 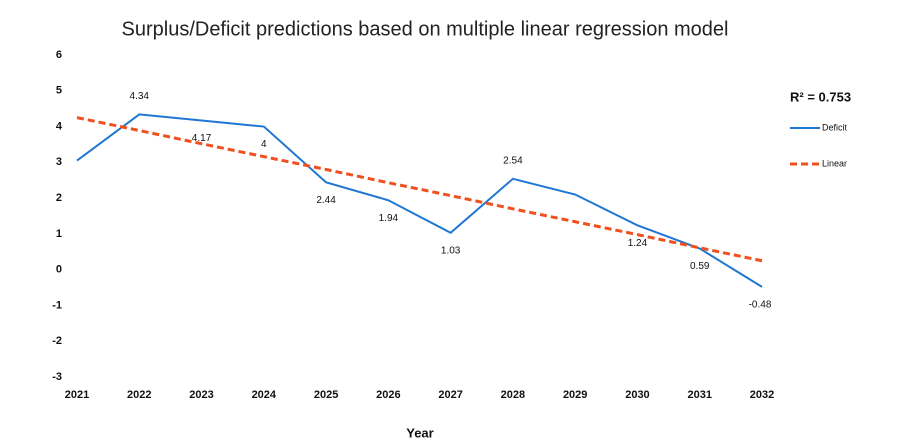 I want to click on x-tick-label: 2022, so click(x=139, y=395).